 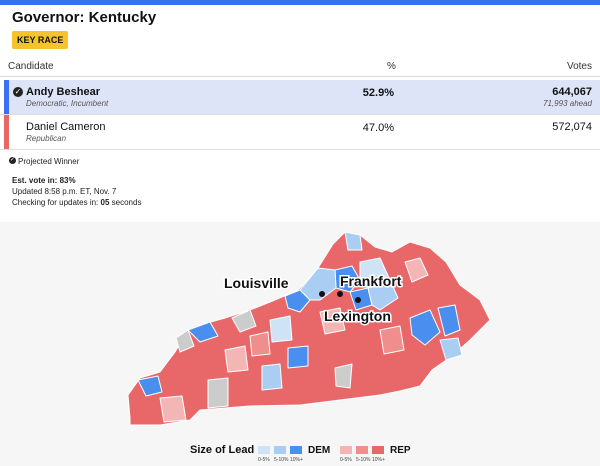 What do you see at coordinates (67, 103) in the screenshot?
I see `candidate-party: Democratic, Incumbent` at bounding box center [67, 103].